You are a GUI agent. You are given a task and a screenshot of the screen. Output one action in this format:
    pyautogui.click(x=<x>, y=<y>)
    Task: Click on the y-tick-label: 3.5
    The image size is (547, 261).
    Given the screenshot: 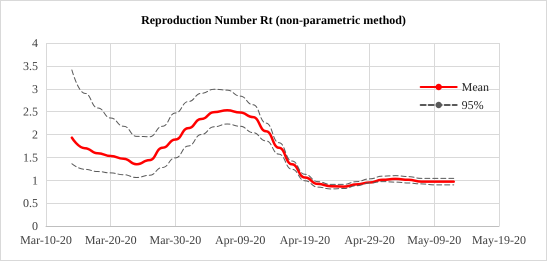 What is the action you would take?
    pyautogui.click(x=30, y=65)
    